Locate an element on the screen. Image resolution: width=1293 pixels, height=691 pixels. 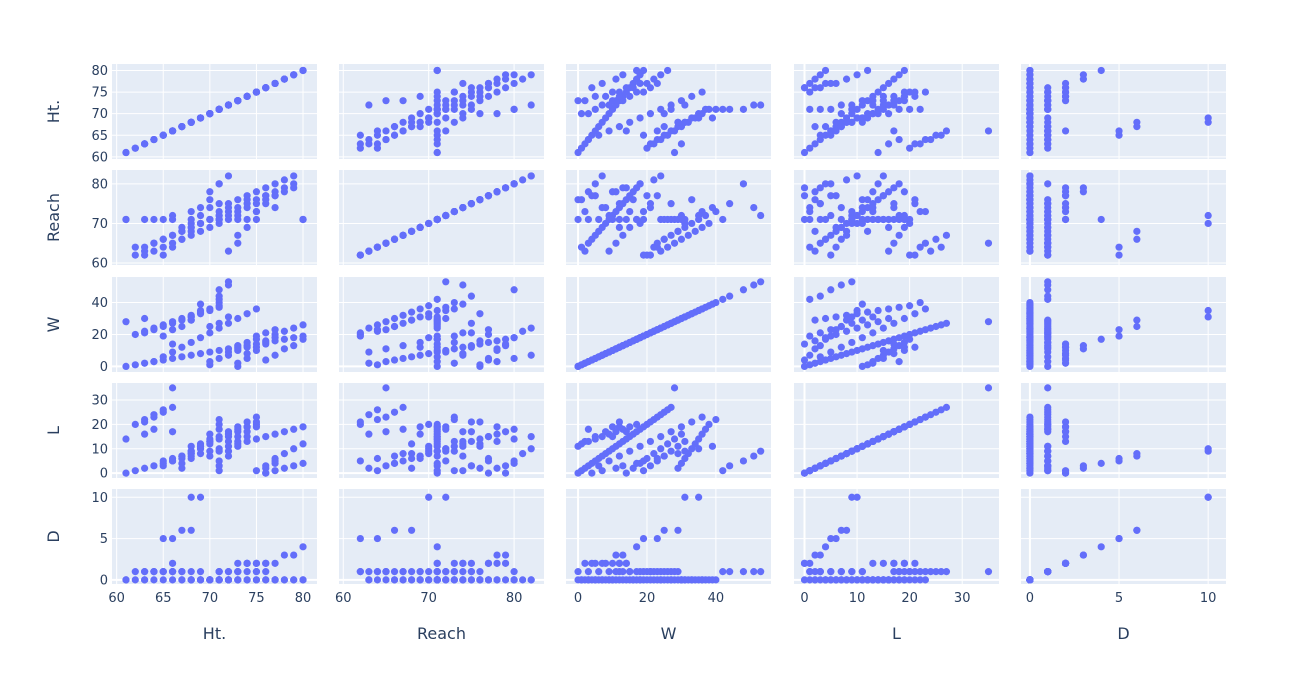
x-tick-label: 60 is located at coordinates (343, 598).